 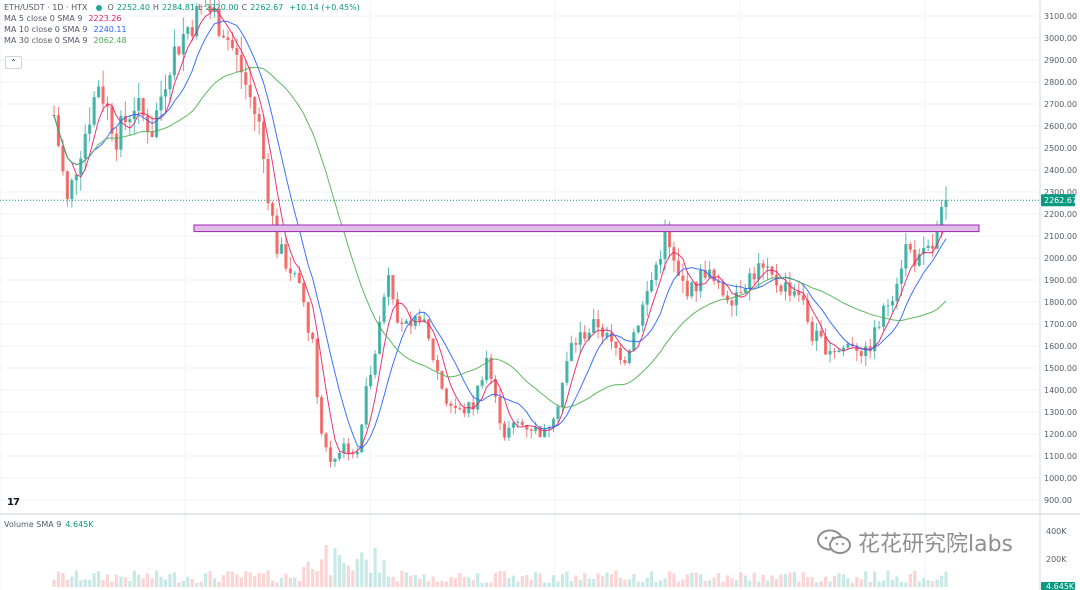 I want to click on symbol-label: ETH/USDT · 1D · HTX, so click(x=46, y=7).